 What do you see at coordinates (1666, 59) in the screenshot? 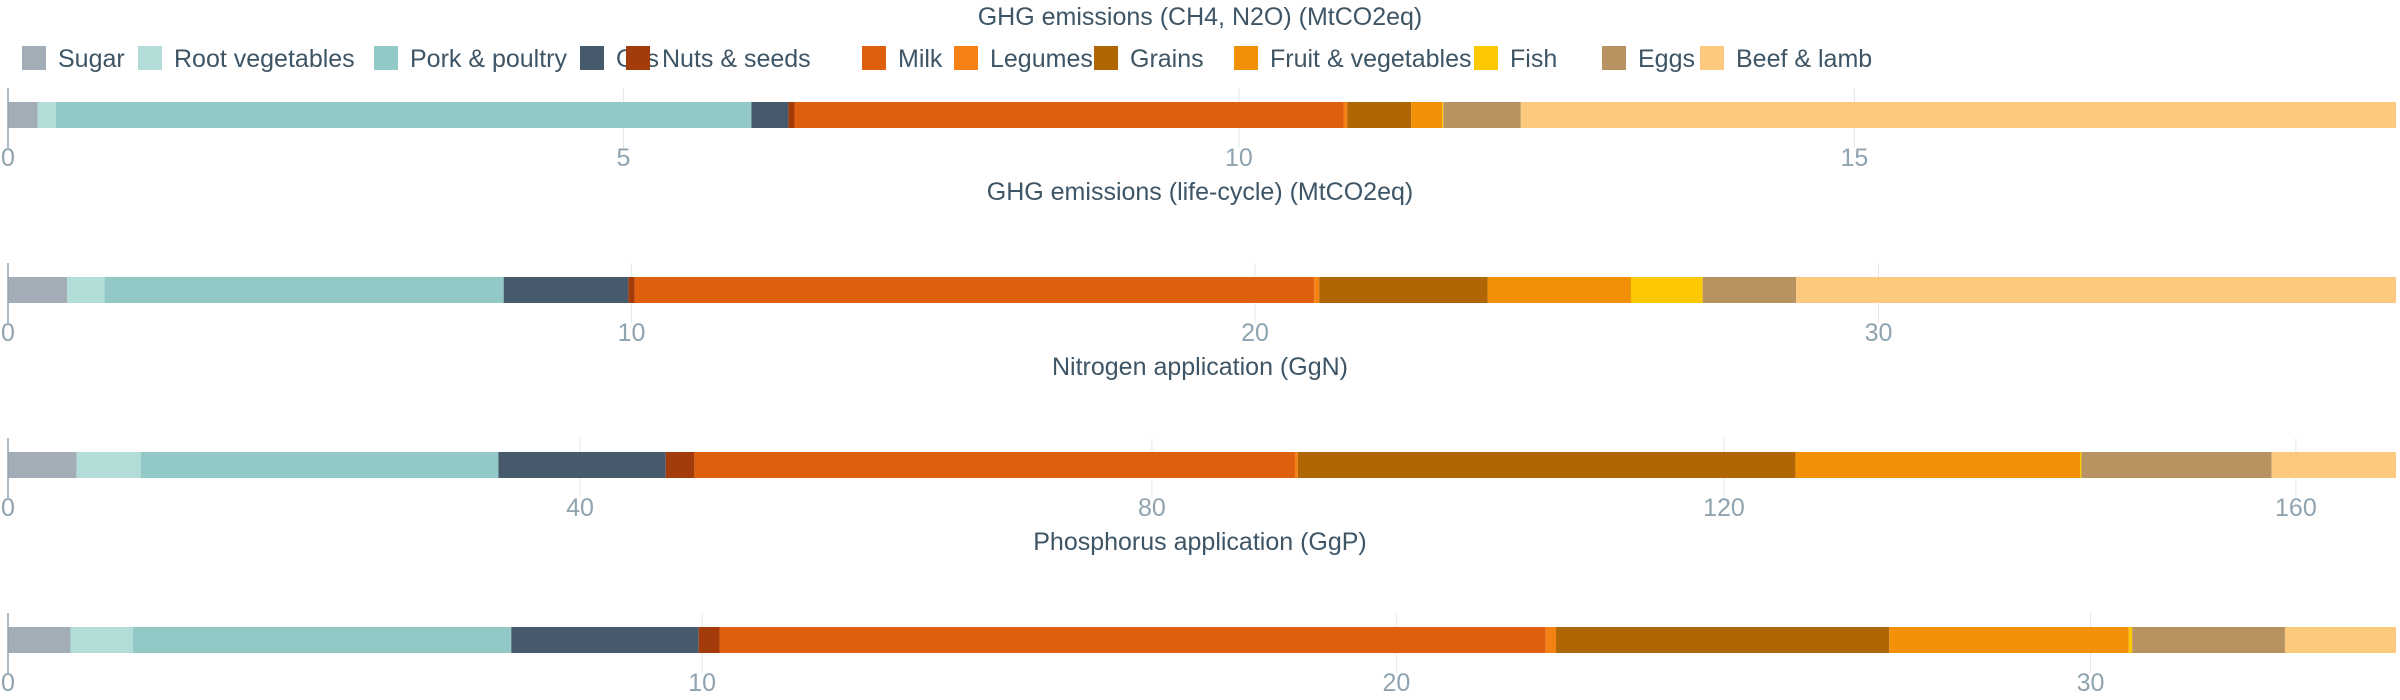
I see `legend-label-eggs: Eggs` at bounding box center [1666, 59].